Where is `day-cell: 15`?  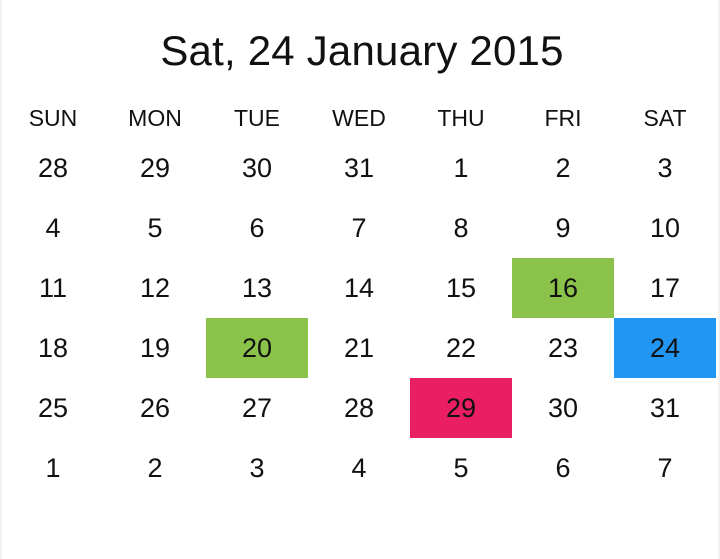
day-cell: 15 is located at coordinates (461, 288).